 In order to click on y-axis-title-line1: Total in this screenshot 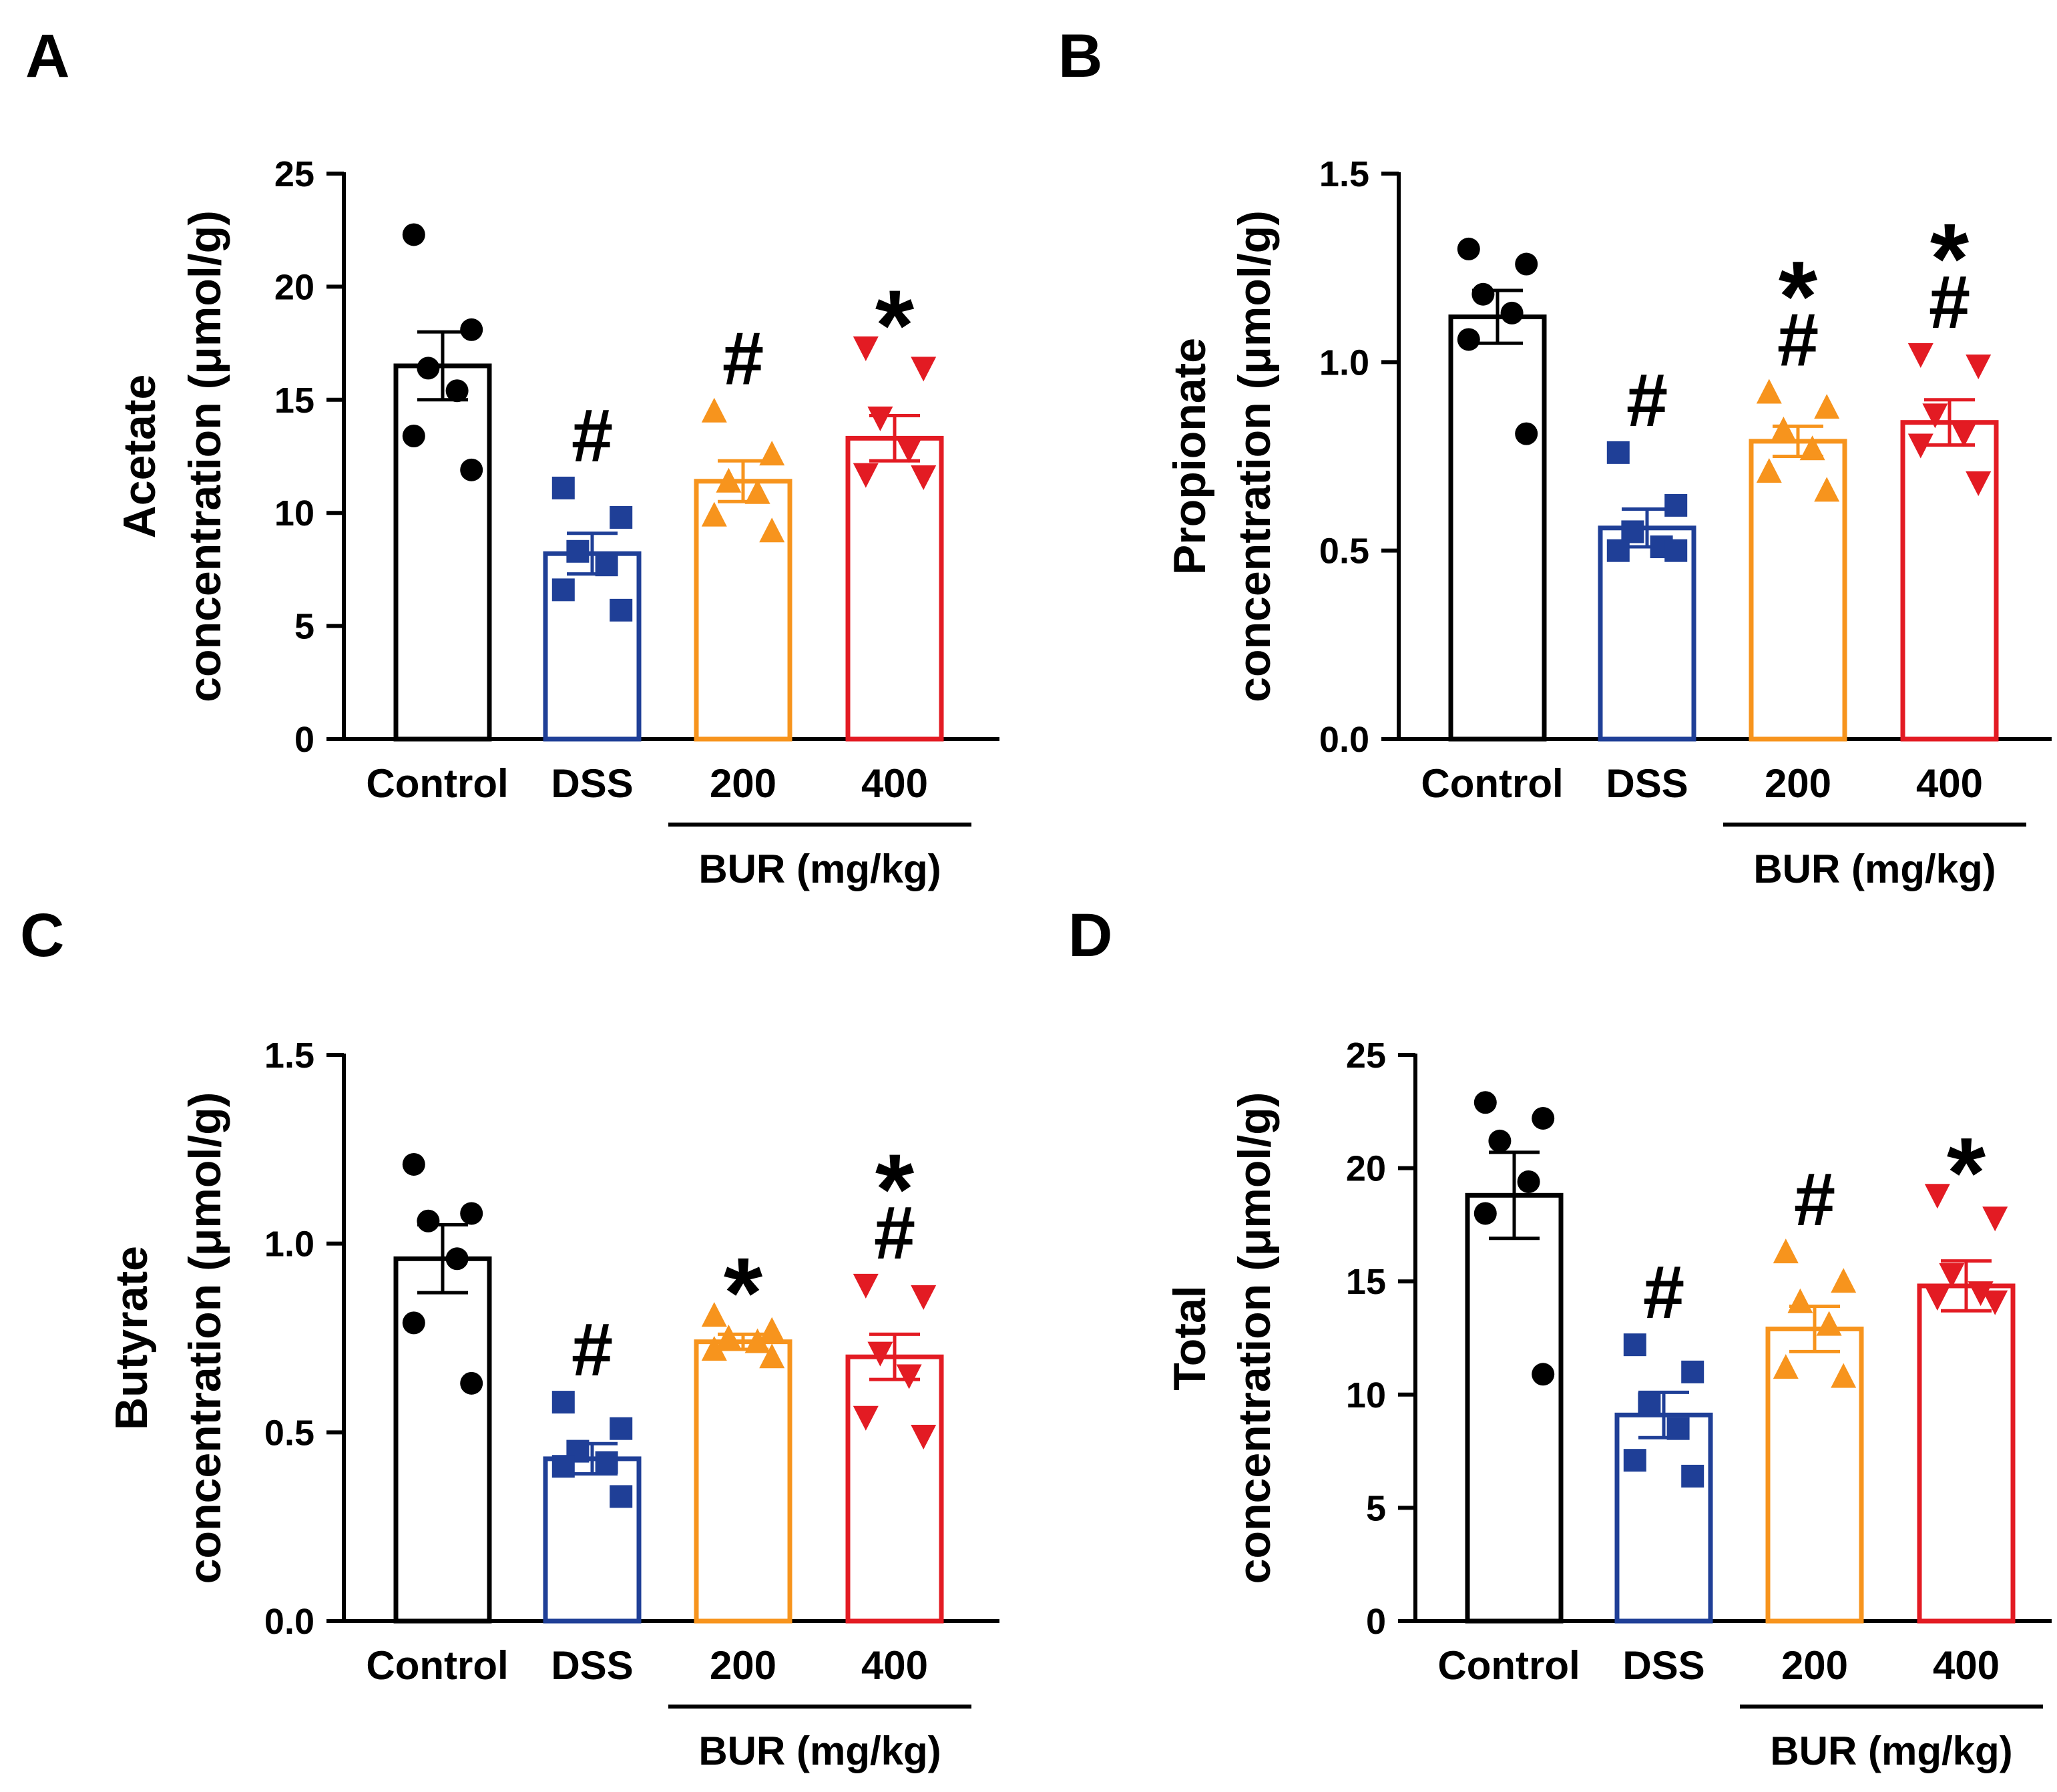, I will do `click(1189, 1338)`.